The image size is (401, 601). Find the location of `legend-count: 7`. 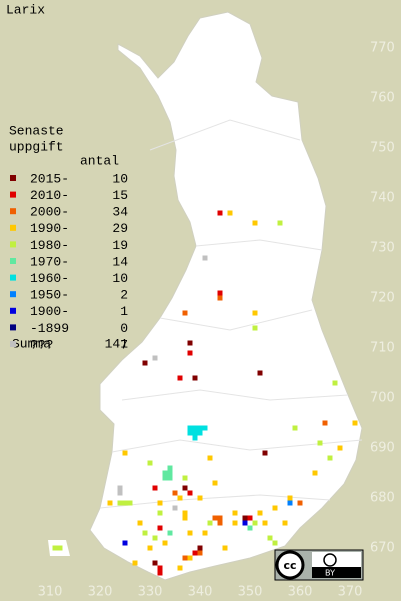

legend-count: 7 is located at coordinates (124, 344).